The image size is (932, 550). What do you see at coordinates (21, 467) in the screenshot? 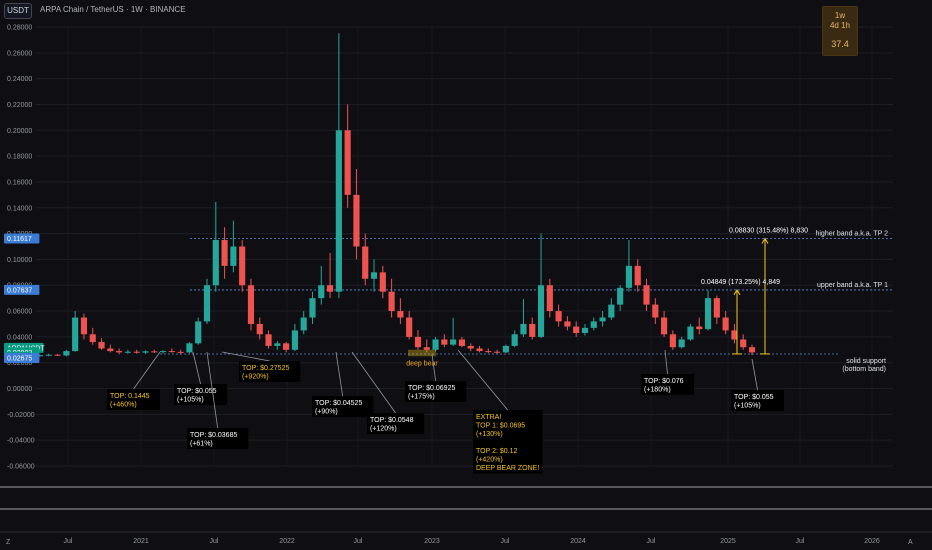
I see `y-tick-label: -0.06000` at bounding box center [21, 467].